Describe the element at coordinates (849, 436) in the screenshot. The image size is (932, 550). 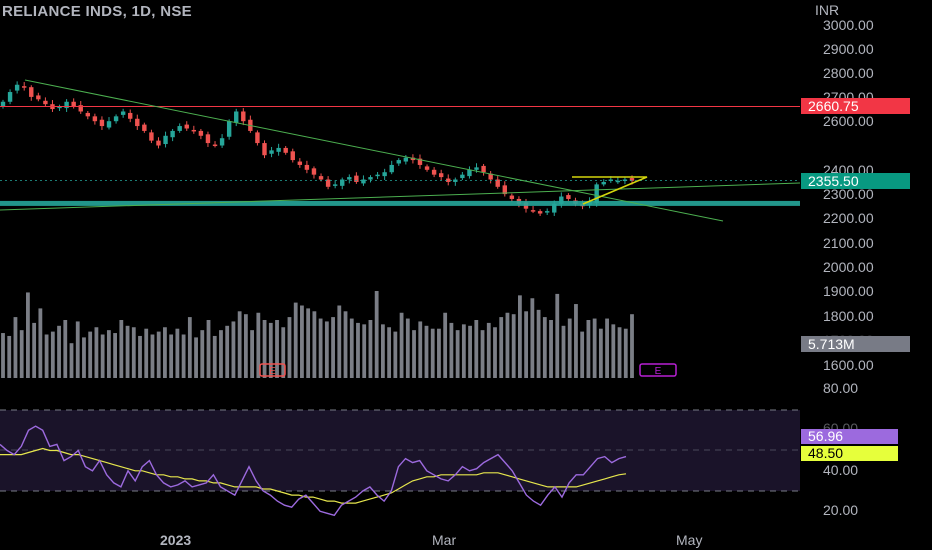
I see `rsi-value-marker: 56.96` at that location.